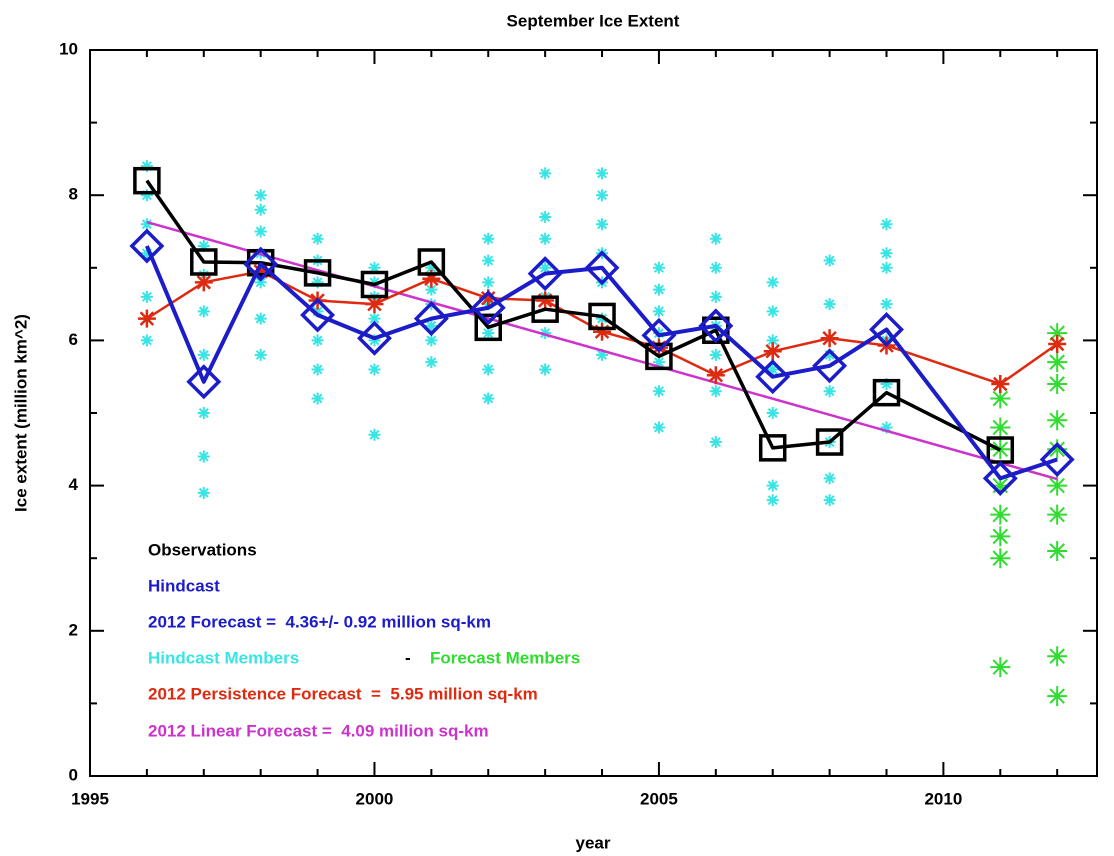  I want to click on y-axis-label: Ice extent (million km^2), so click(20, 413).